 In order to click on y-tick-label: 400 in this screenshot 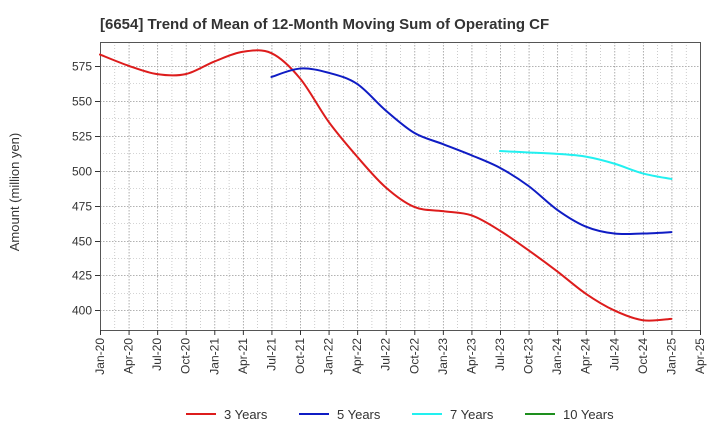, I will do `click(82, 311)`.